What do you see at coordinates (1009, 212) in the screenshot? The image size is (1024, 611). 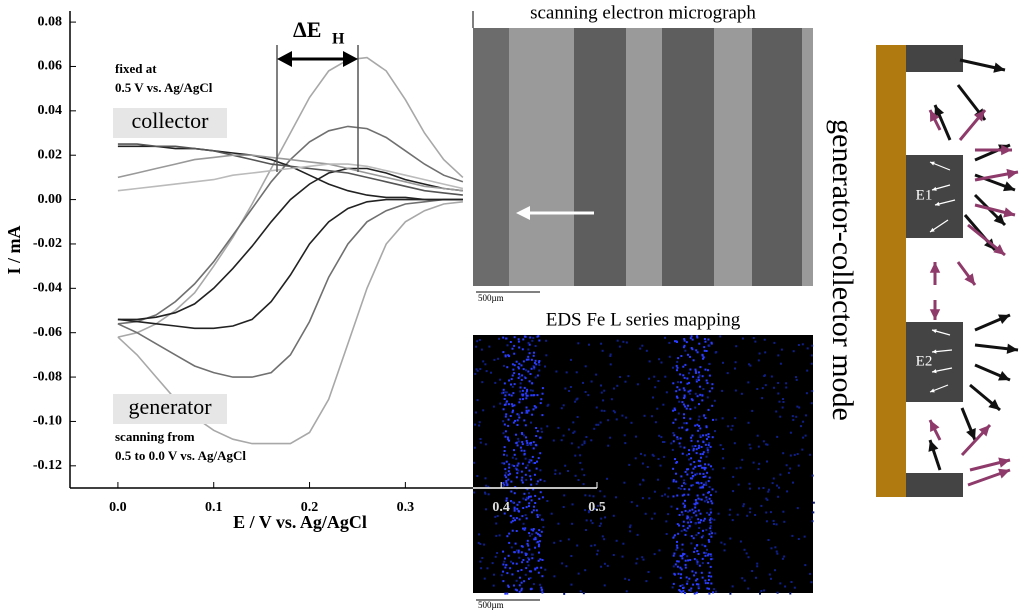 I see `flux-arrow-head` at bounding box center [1009, 212].